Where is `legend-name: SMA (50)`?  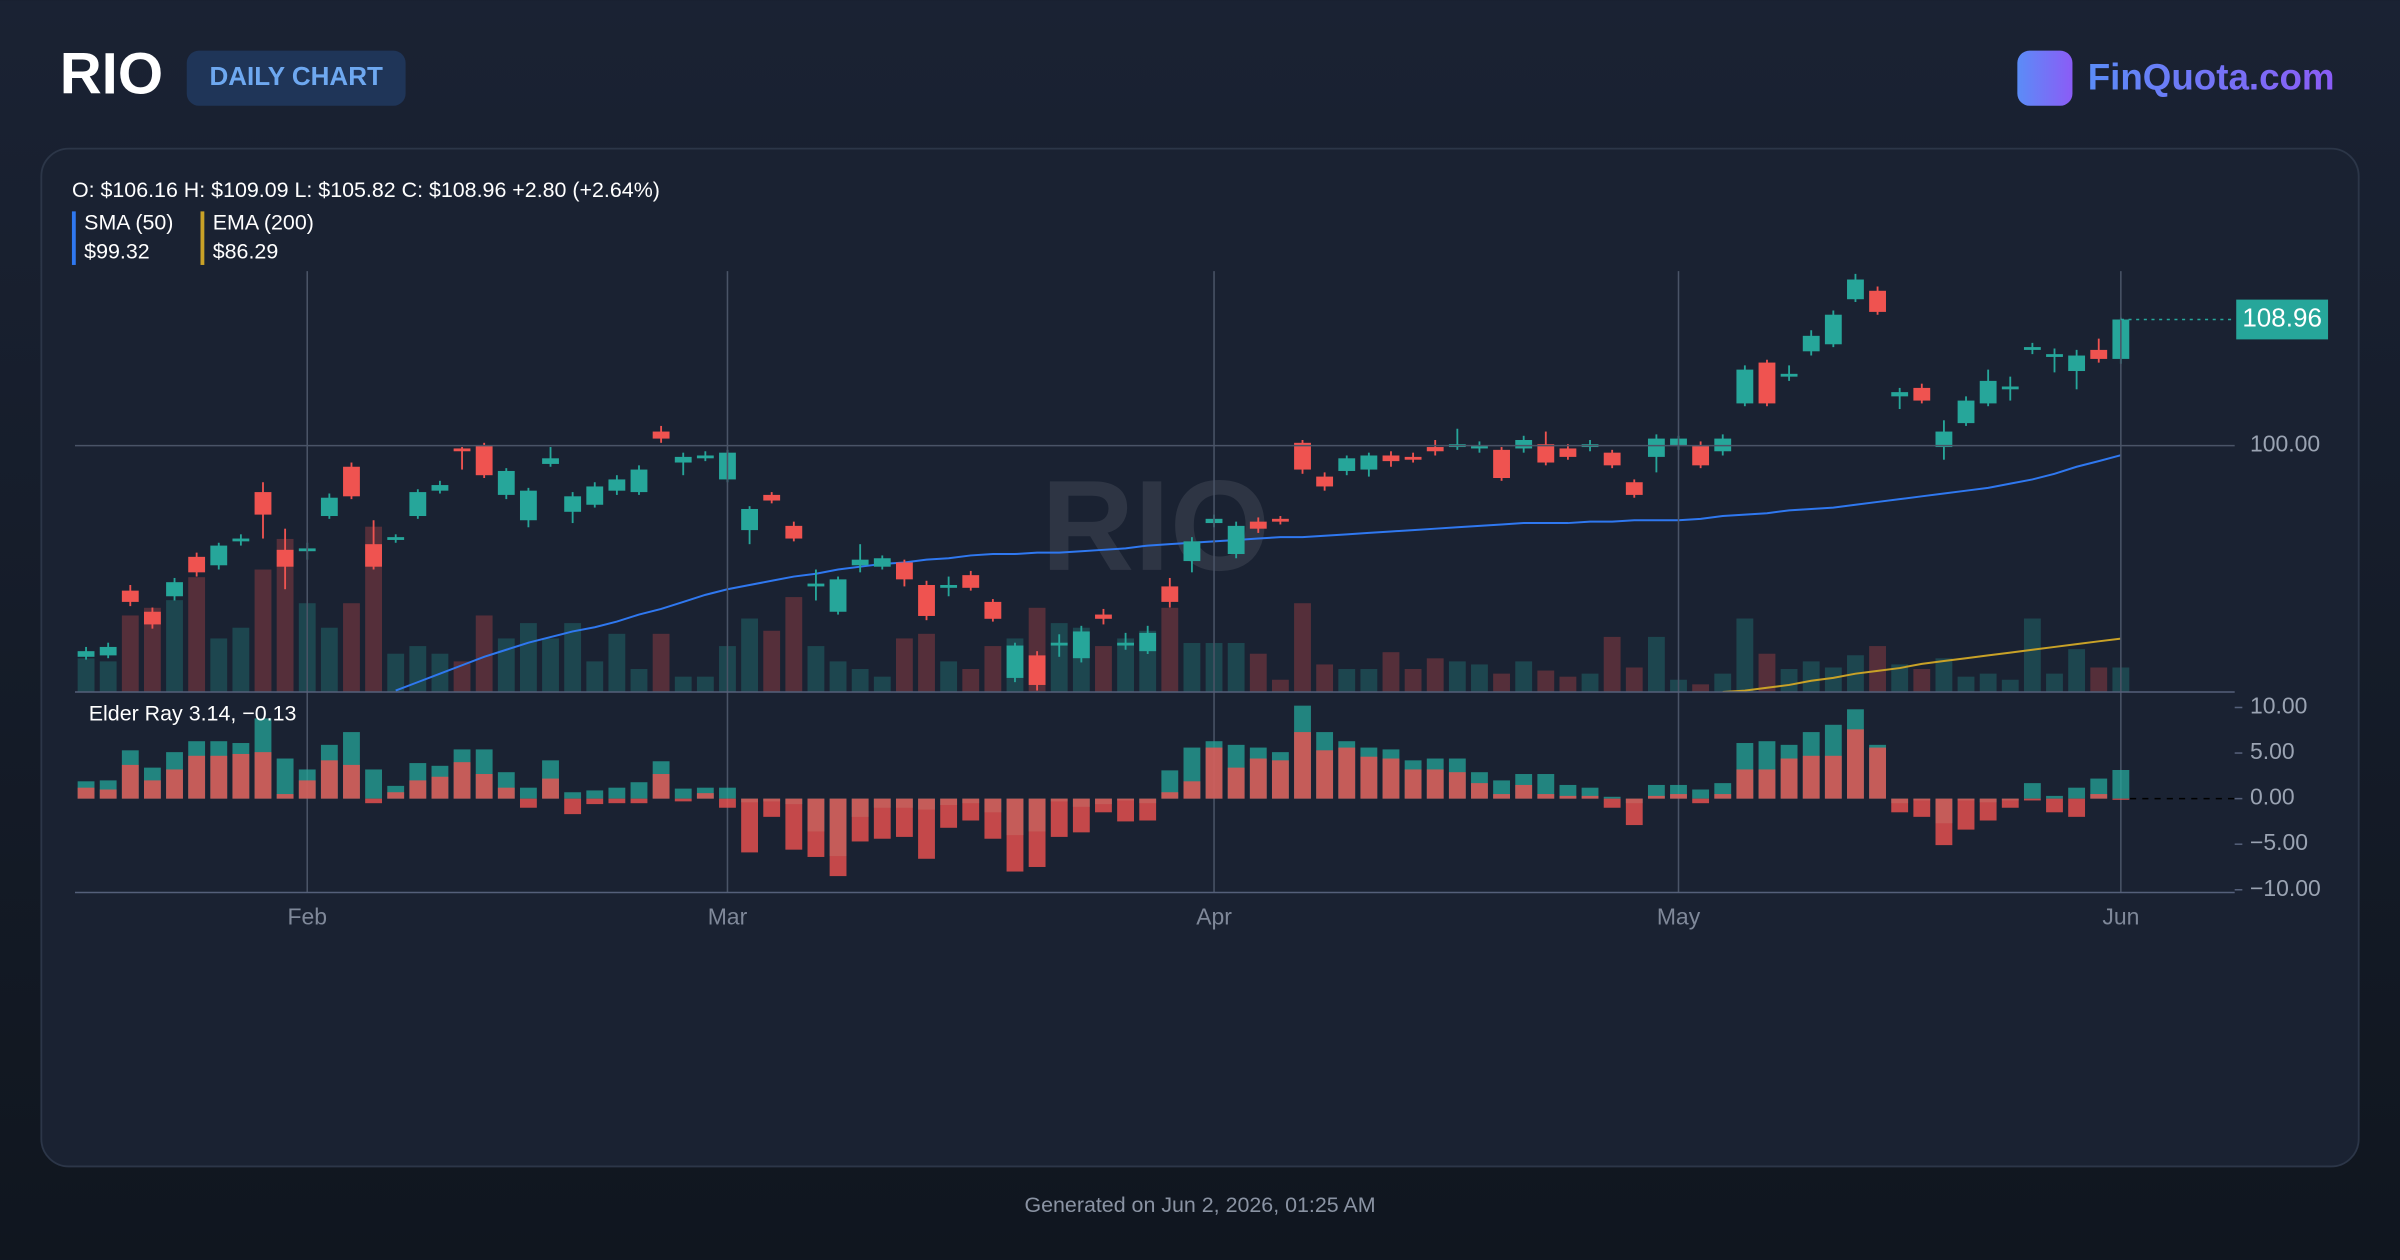 legend-name: SMA (50) is located at coordinates (128, 222).